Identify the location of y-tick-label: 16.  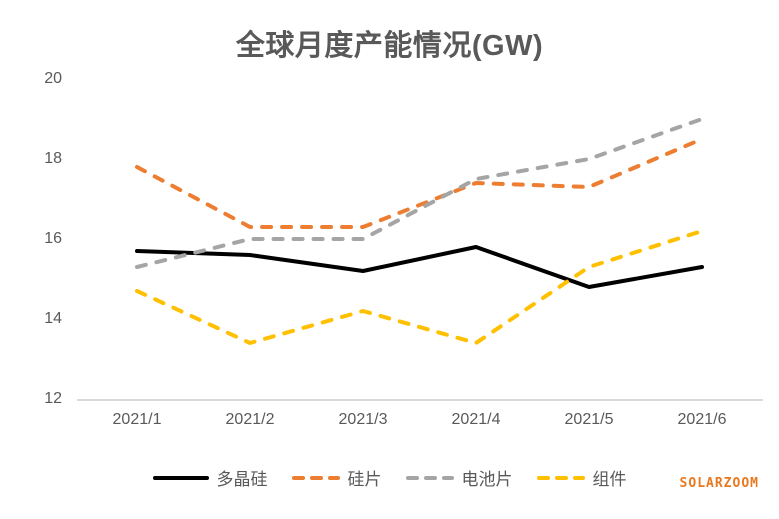
(53, 238).